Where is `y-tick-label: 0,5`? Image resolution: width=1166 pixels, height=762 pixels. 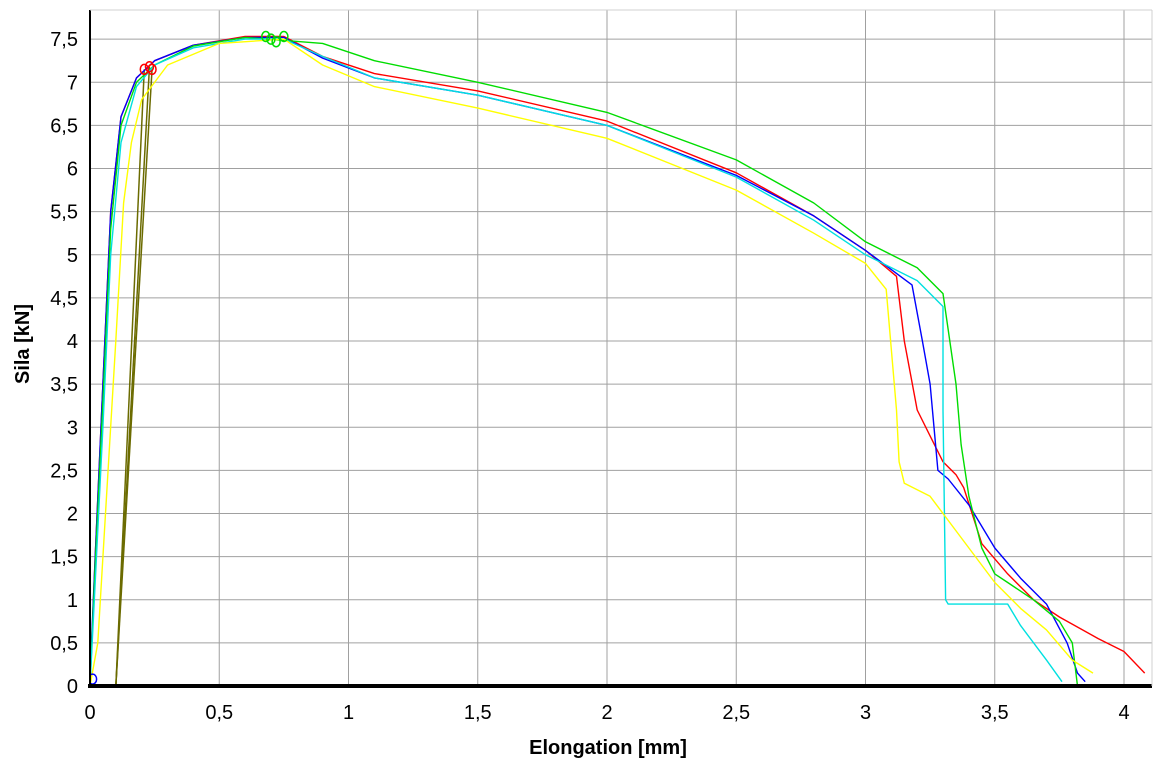
y-tick-label: 0,5 is located at coordinates (64, 644).